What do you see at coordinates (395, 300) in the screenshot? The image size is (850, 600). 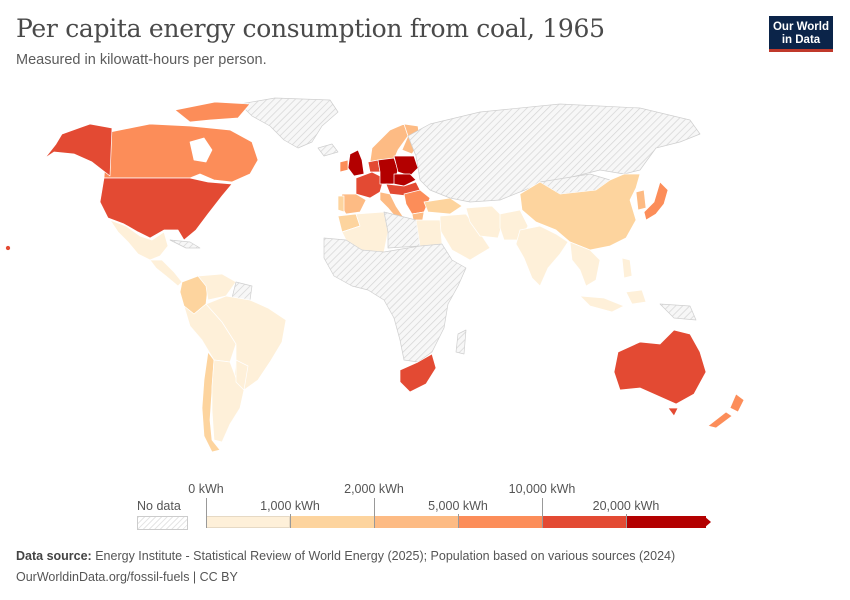 I see `region-sub-saharan-africa` at bounding box center [395, 300].